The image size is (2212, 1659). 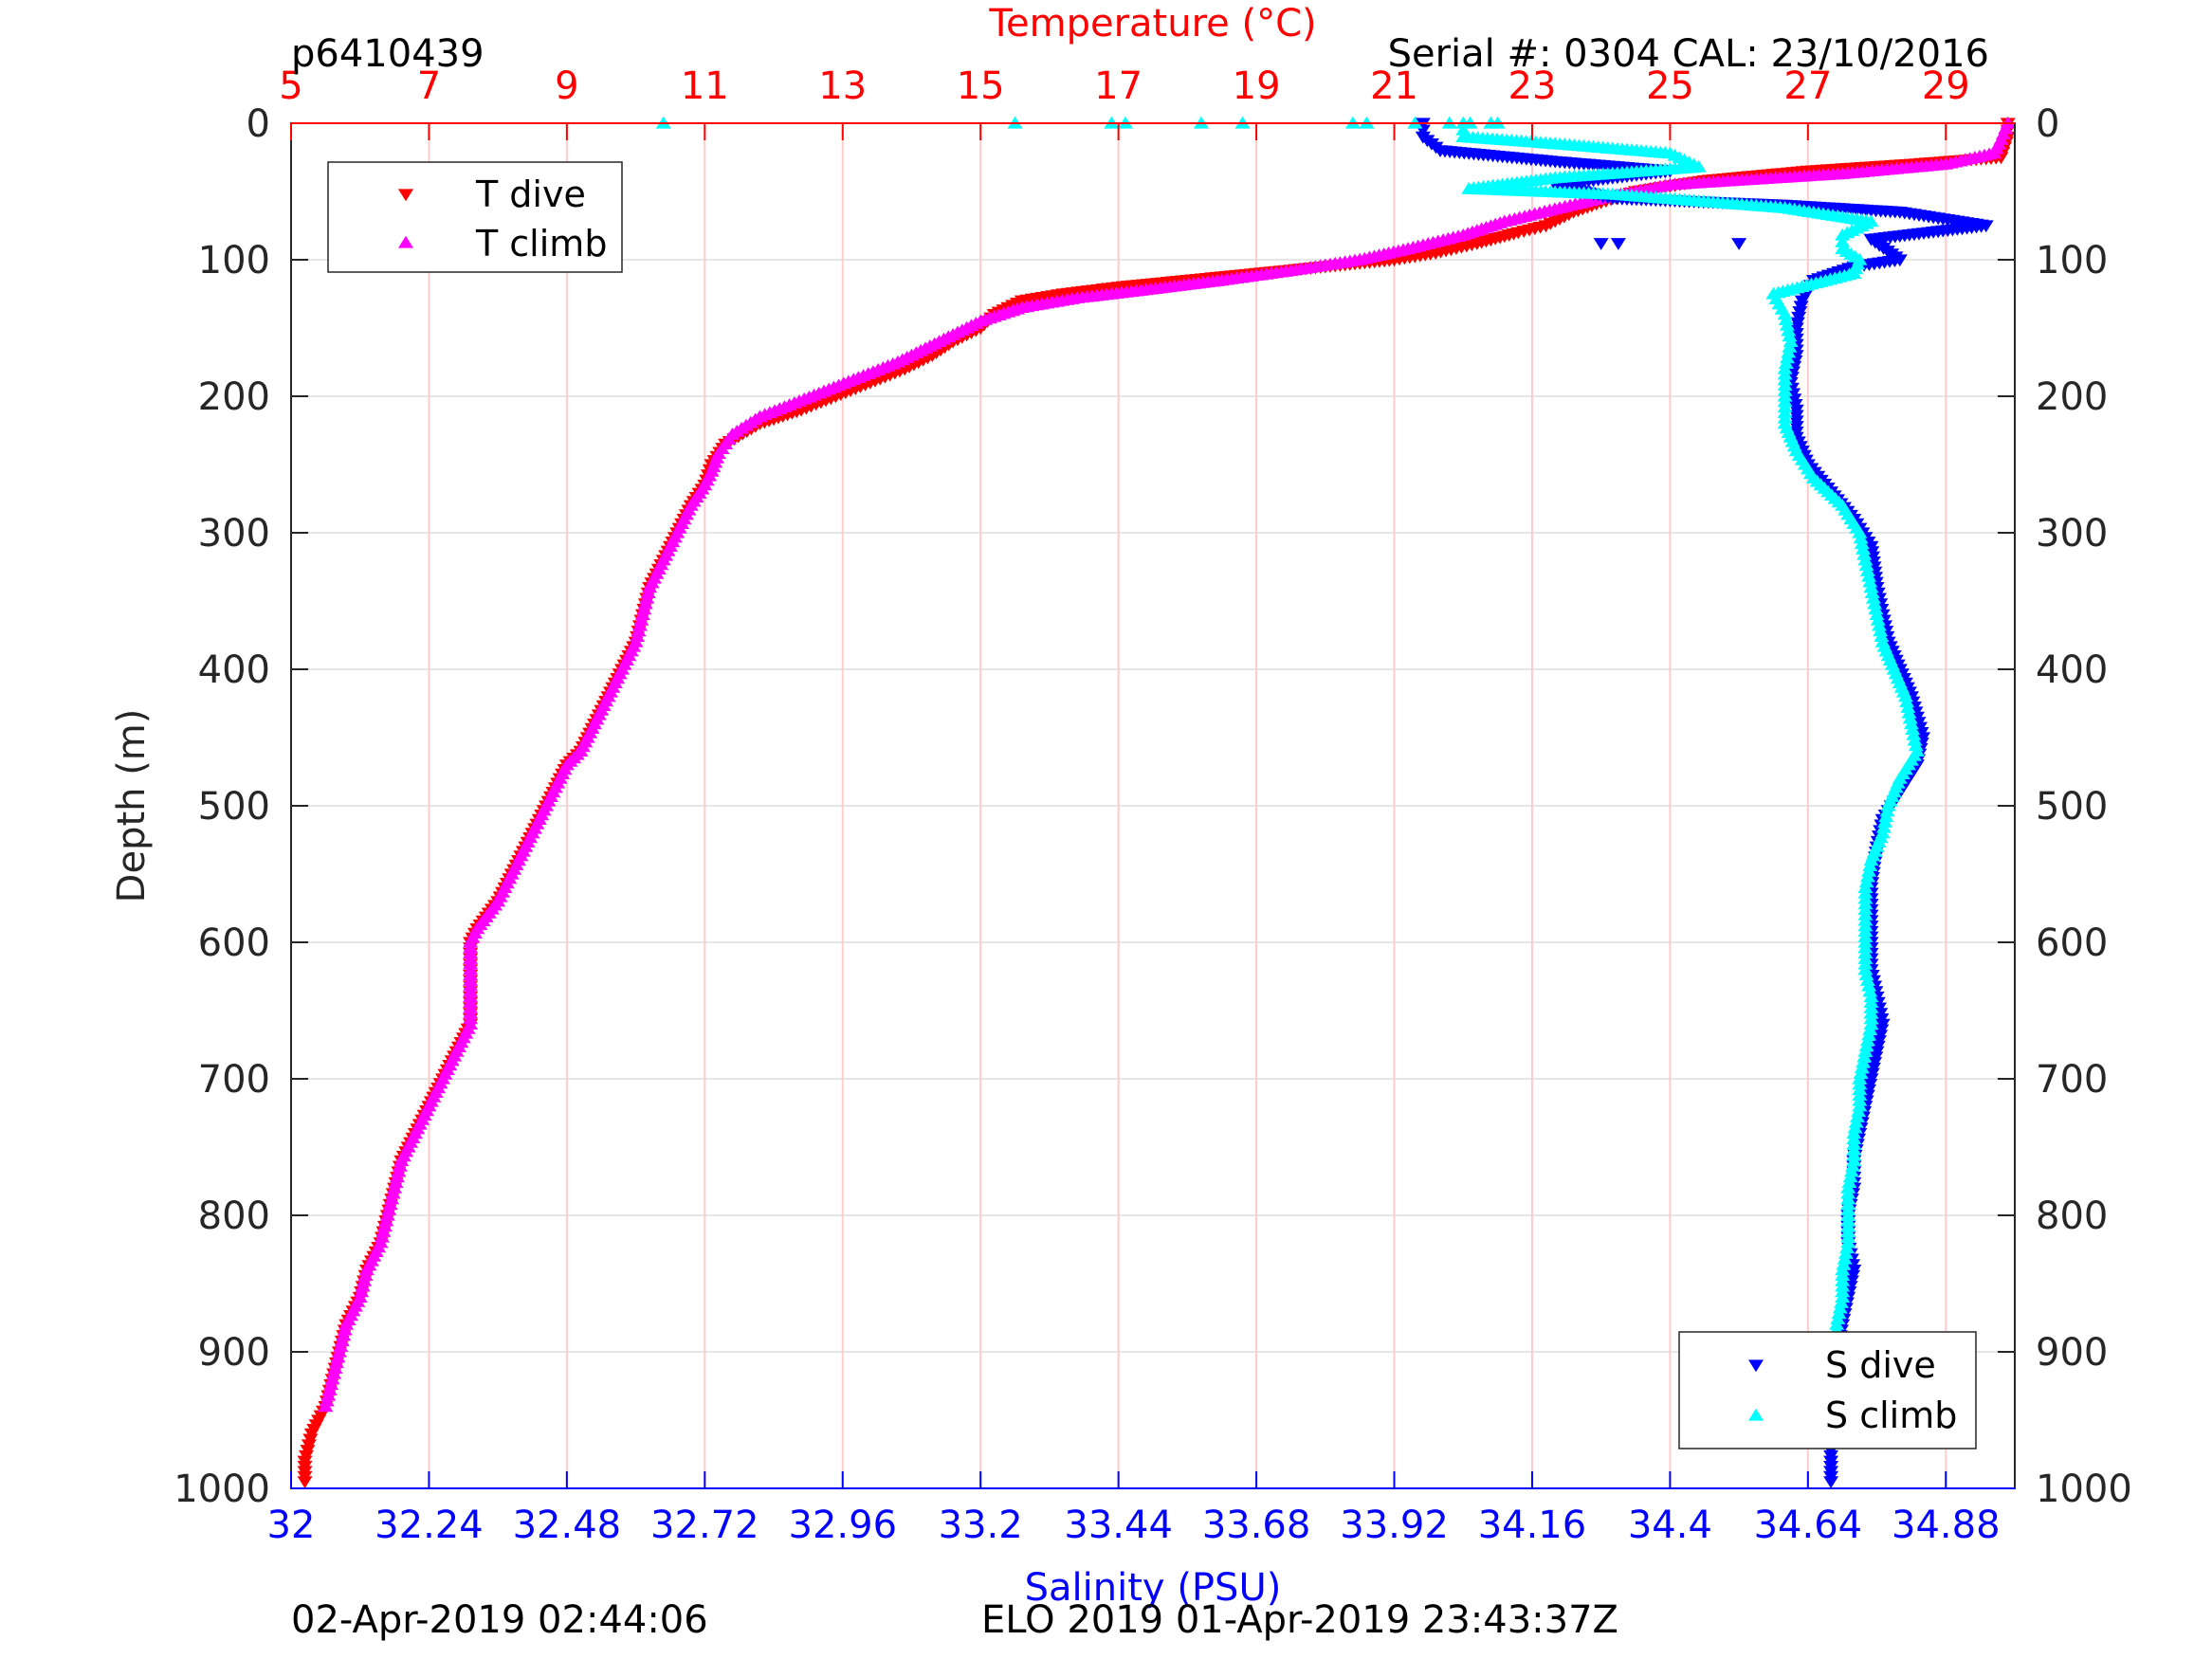 What do you see at coordinates (2072, 670) in the screenshot?
I see `depth-tick-label-right: 400` at bounding box center [2072, 670].